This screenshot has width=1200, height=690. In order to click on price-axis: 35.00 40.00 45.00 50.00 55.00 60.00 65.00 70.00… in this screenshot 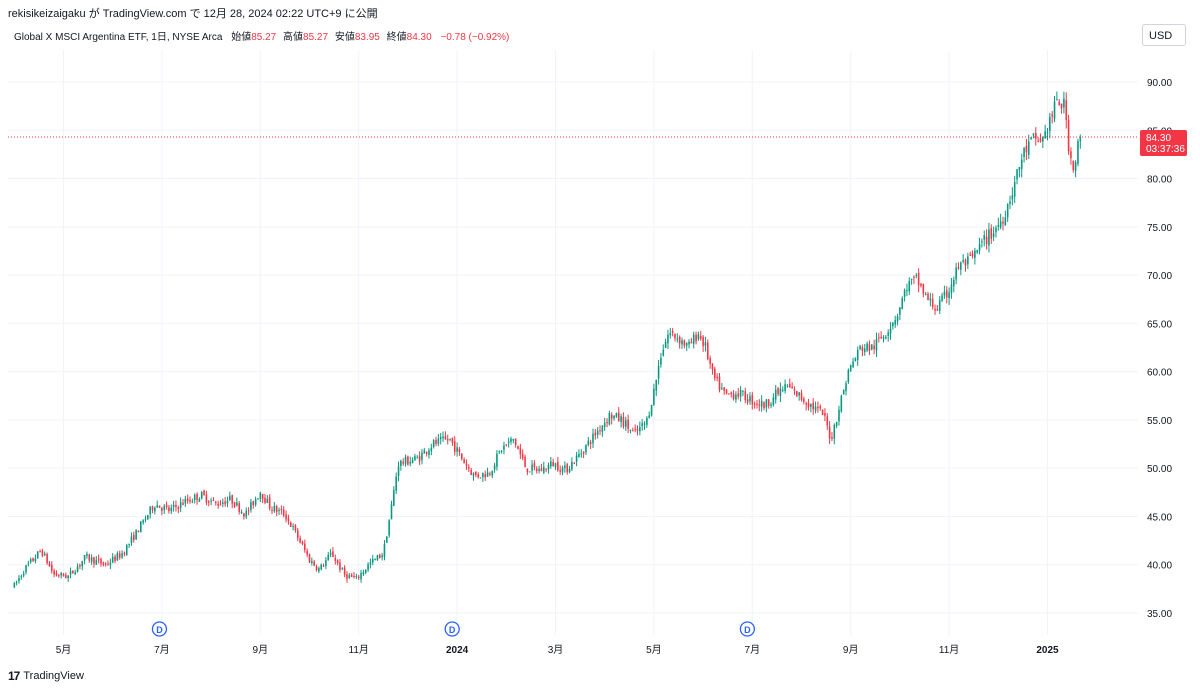, I will do `click(1159, 349)`.